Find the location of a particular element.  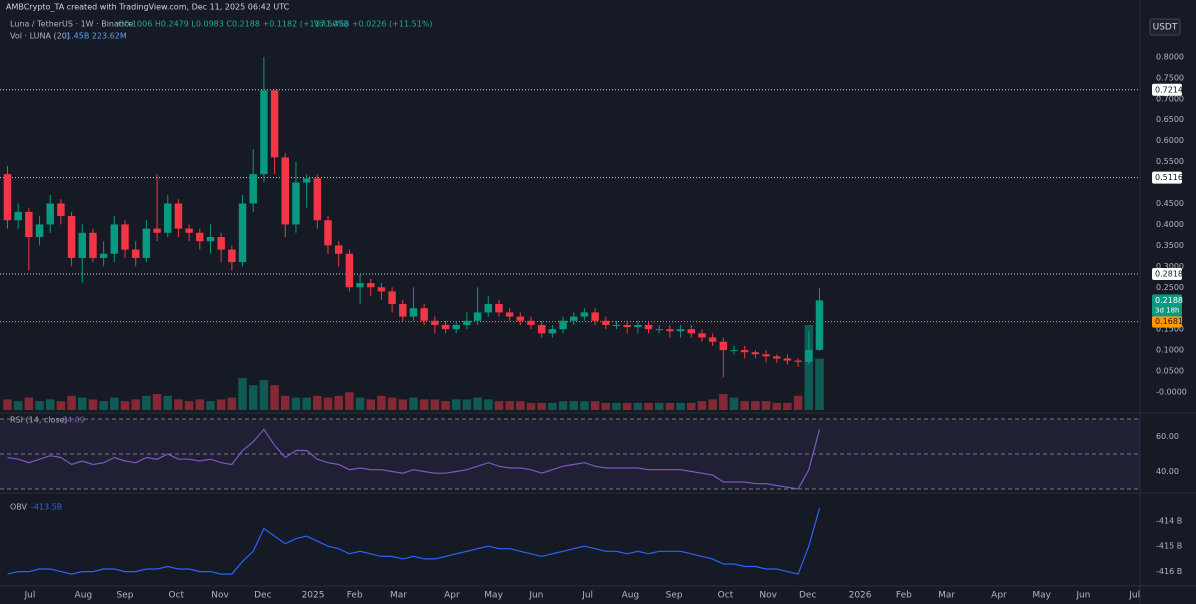

volume-ma-title: Vol · LUNA (20) is located at coordinates (40, 36).